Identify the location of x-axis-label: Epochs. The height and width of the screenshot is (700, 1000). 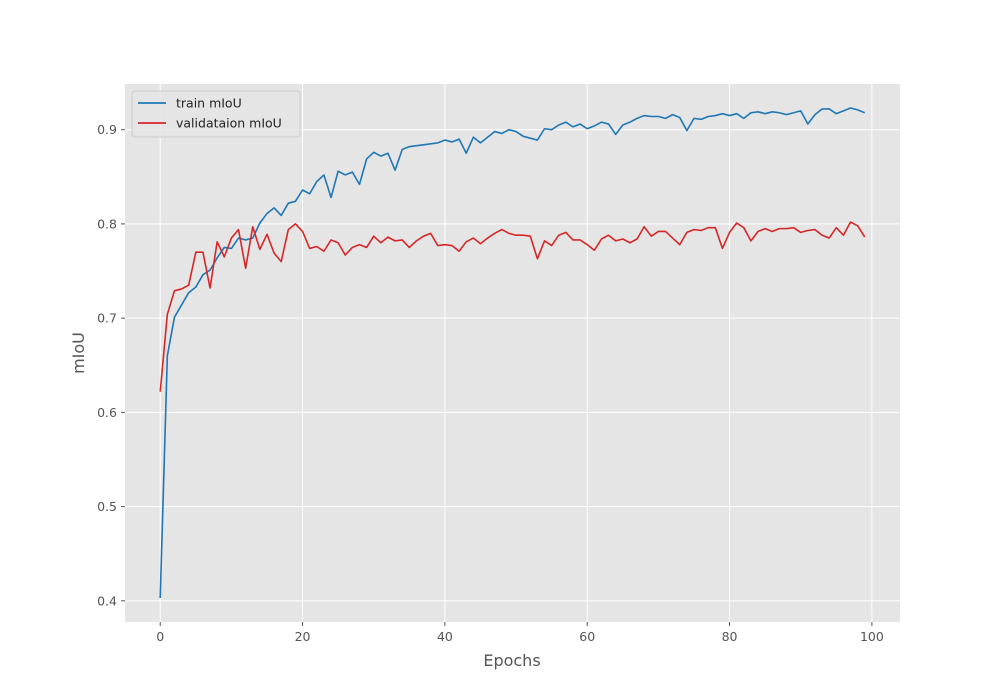
(511, 660).